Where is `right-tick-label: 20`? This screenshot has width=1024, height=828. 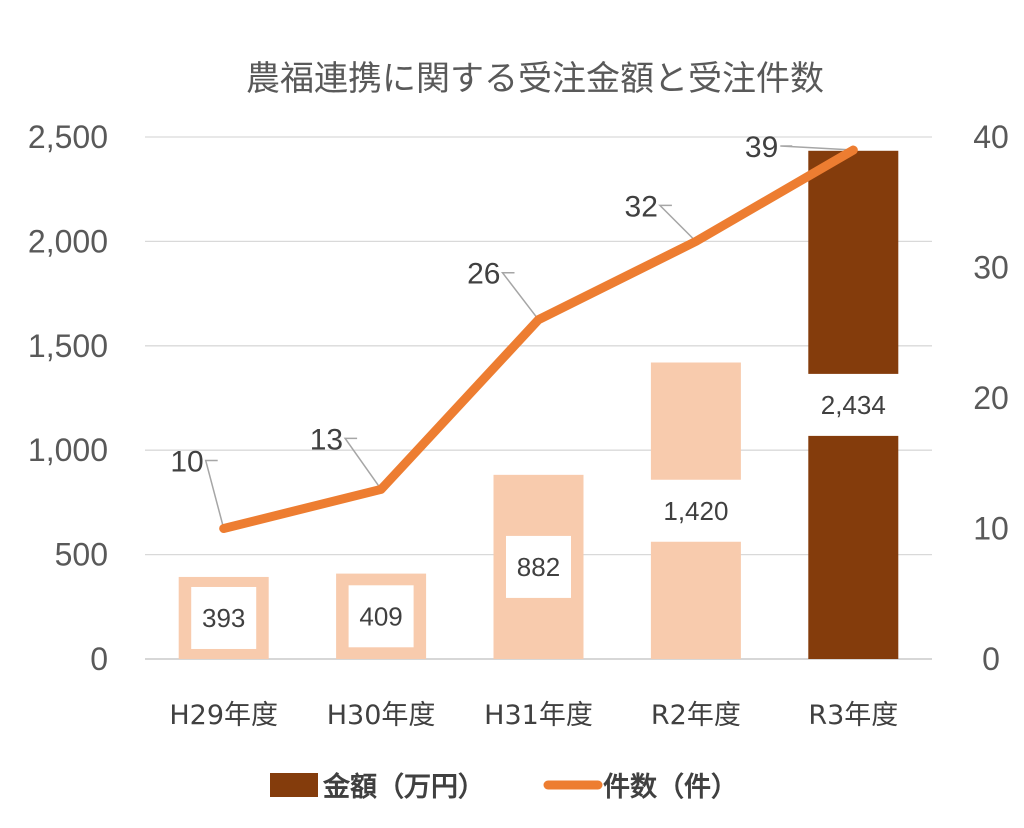
right-tick-label: 20 is located at coordinates (991, 398).